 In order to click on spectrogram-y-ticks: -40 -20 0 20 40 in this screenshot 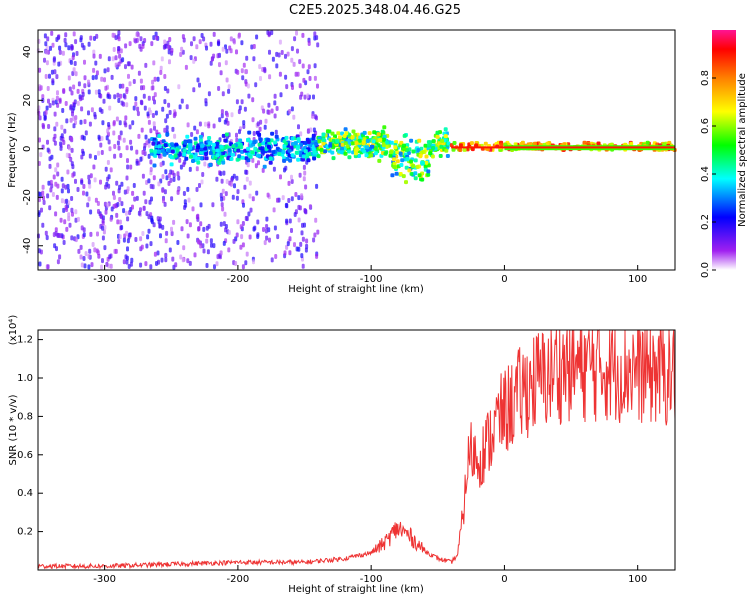, I will do `click(32, 149)`.